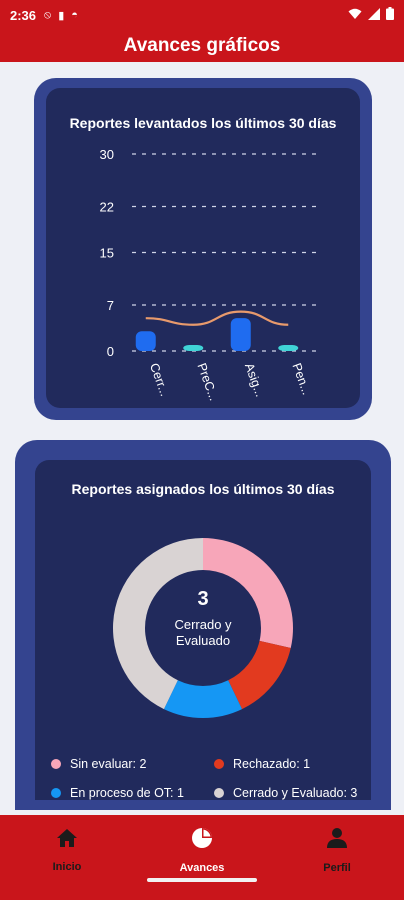  I want to click on nav-item-inicio: Inicio, so click(67, 850).